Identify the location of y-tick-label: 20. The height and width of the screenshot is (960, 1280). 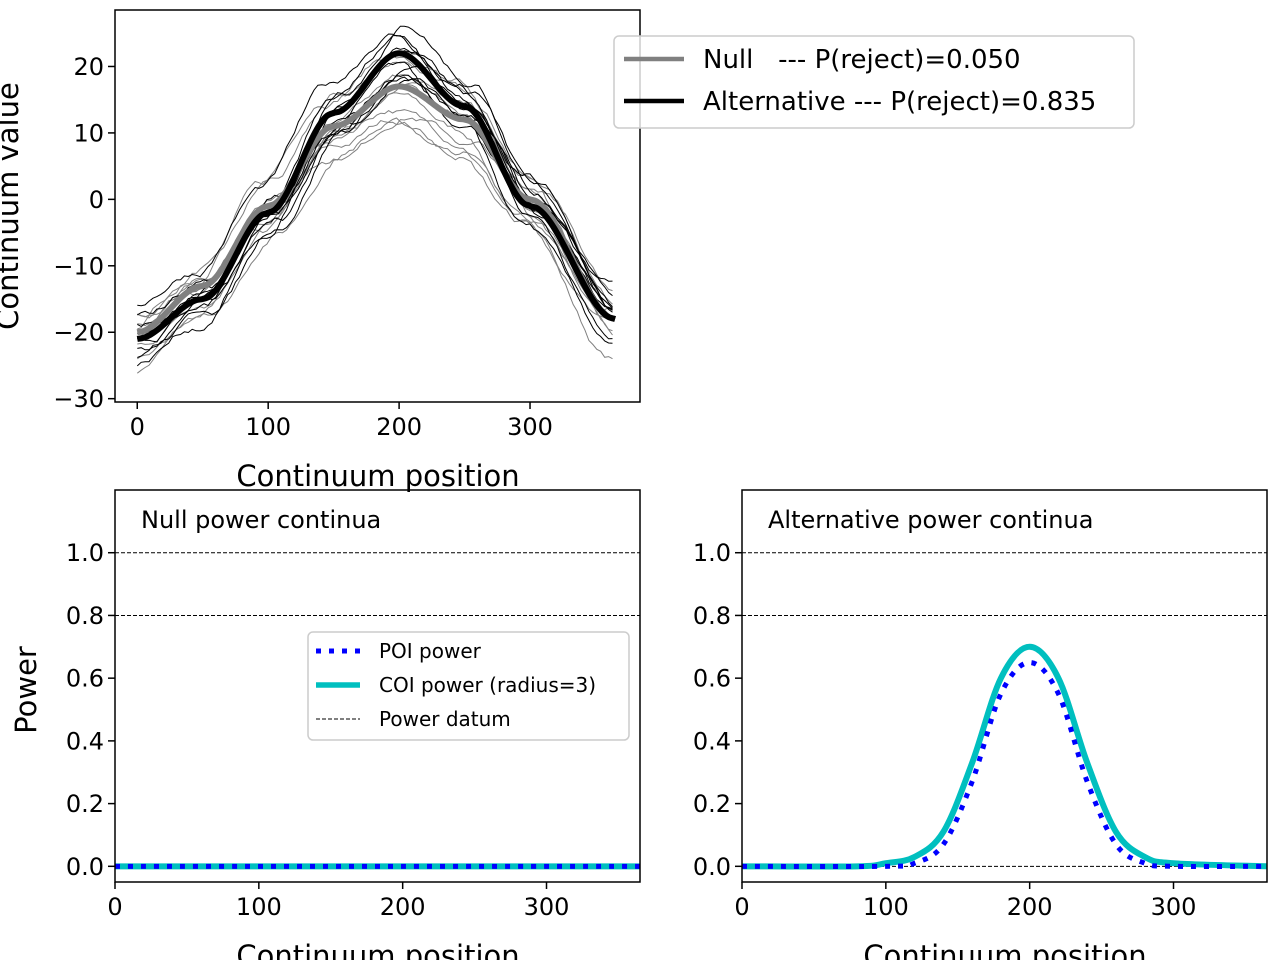
(88, 67).